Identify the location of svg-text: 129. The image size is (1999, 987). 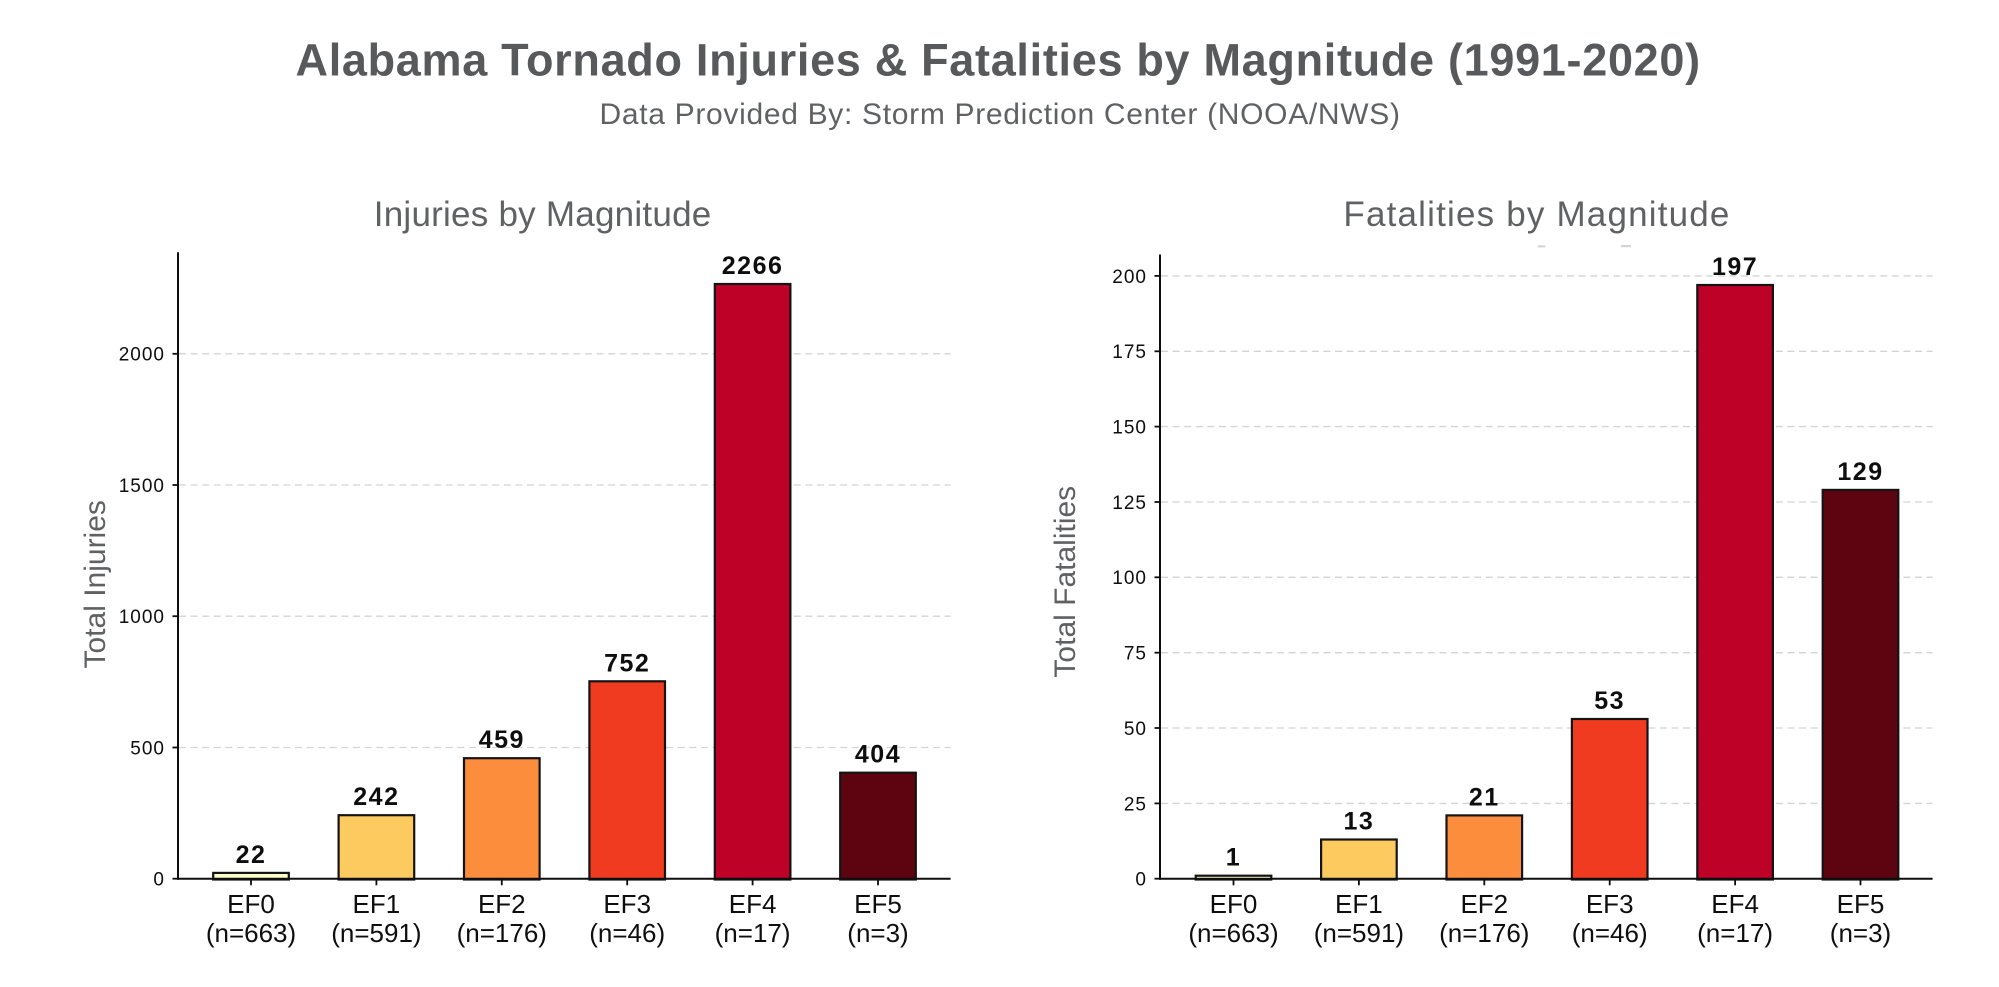
(1860, 472).